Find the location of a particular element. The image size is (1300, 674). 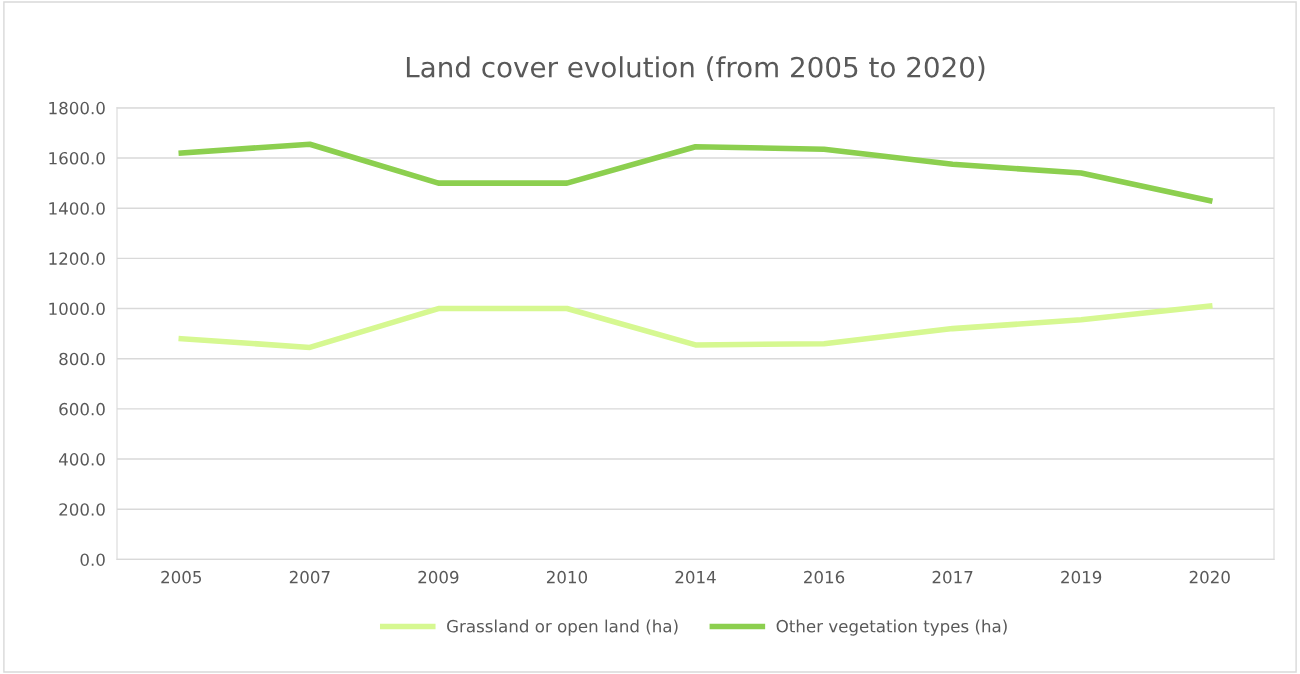

legend-label: Other vegetation types (ha) is located at coordinates (891, 627).